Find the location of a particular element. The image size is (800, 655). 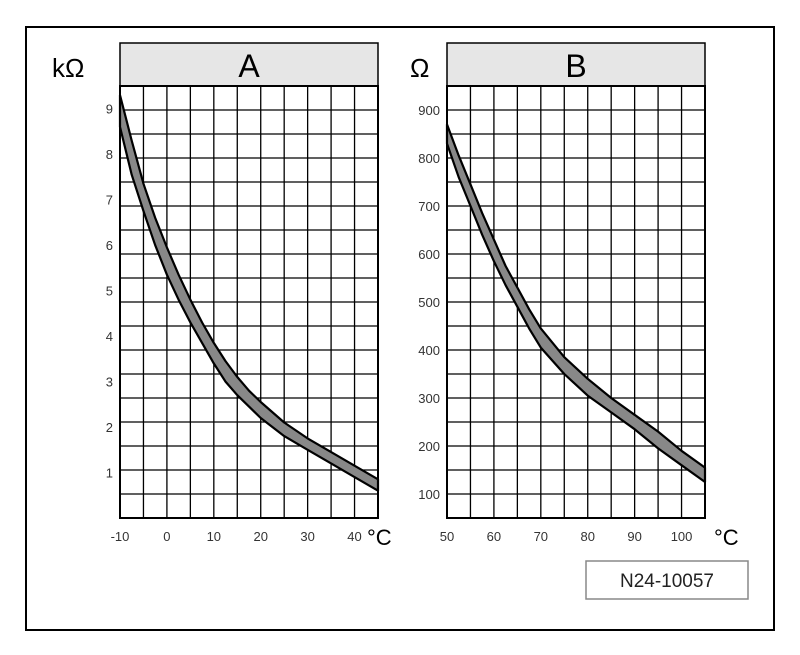

x-tick-label: 100 is located at coordinates (682, 536).